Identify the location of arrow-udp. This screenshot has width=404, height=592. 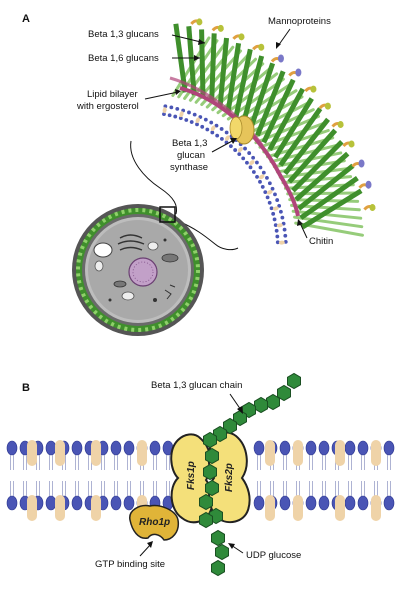
(231, 546).